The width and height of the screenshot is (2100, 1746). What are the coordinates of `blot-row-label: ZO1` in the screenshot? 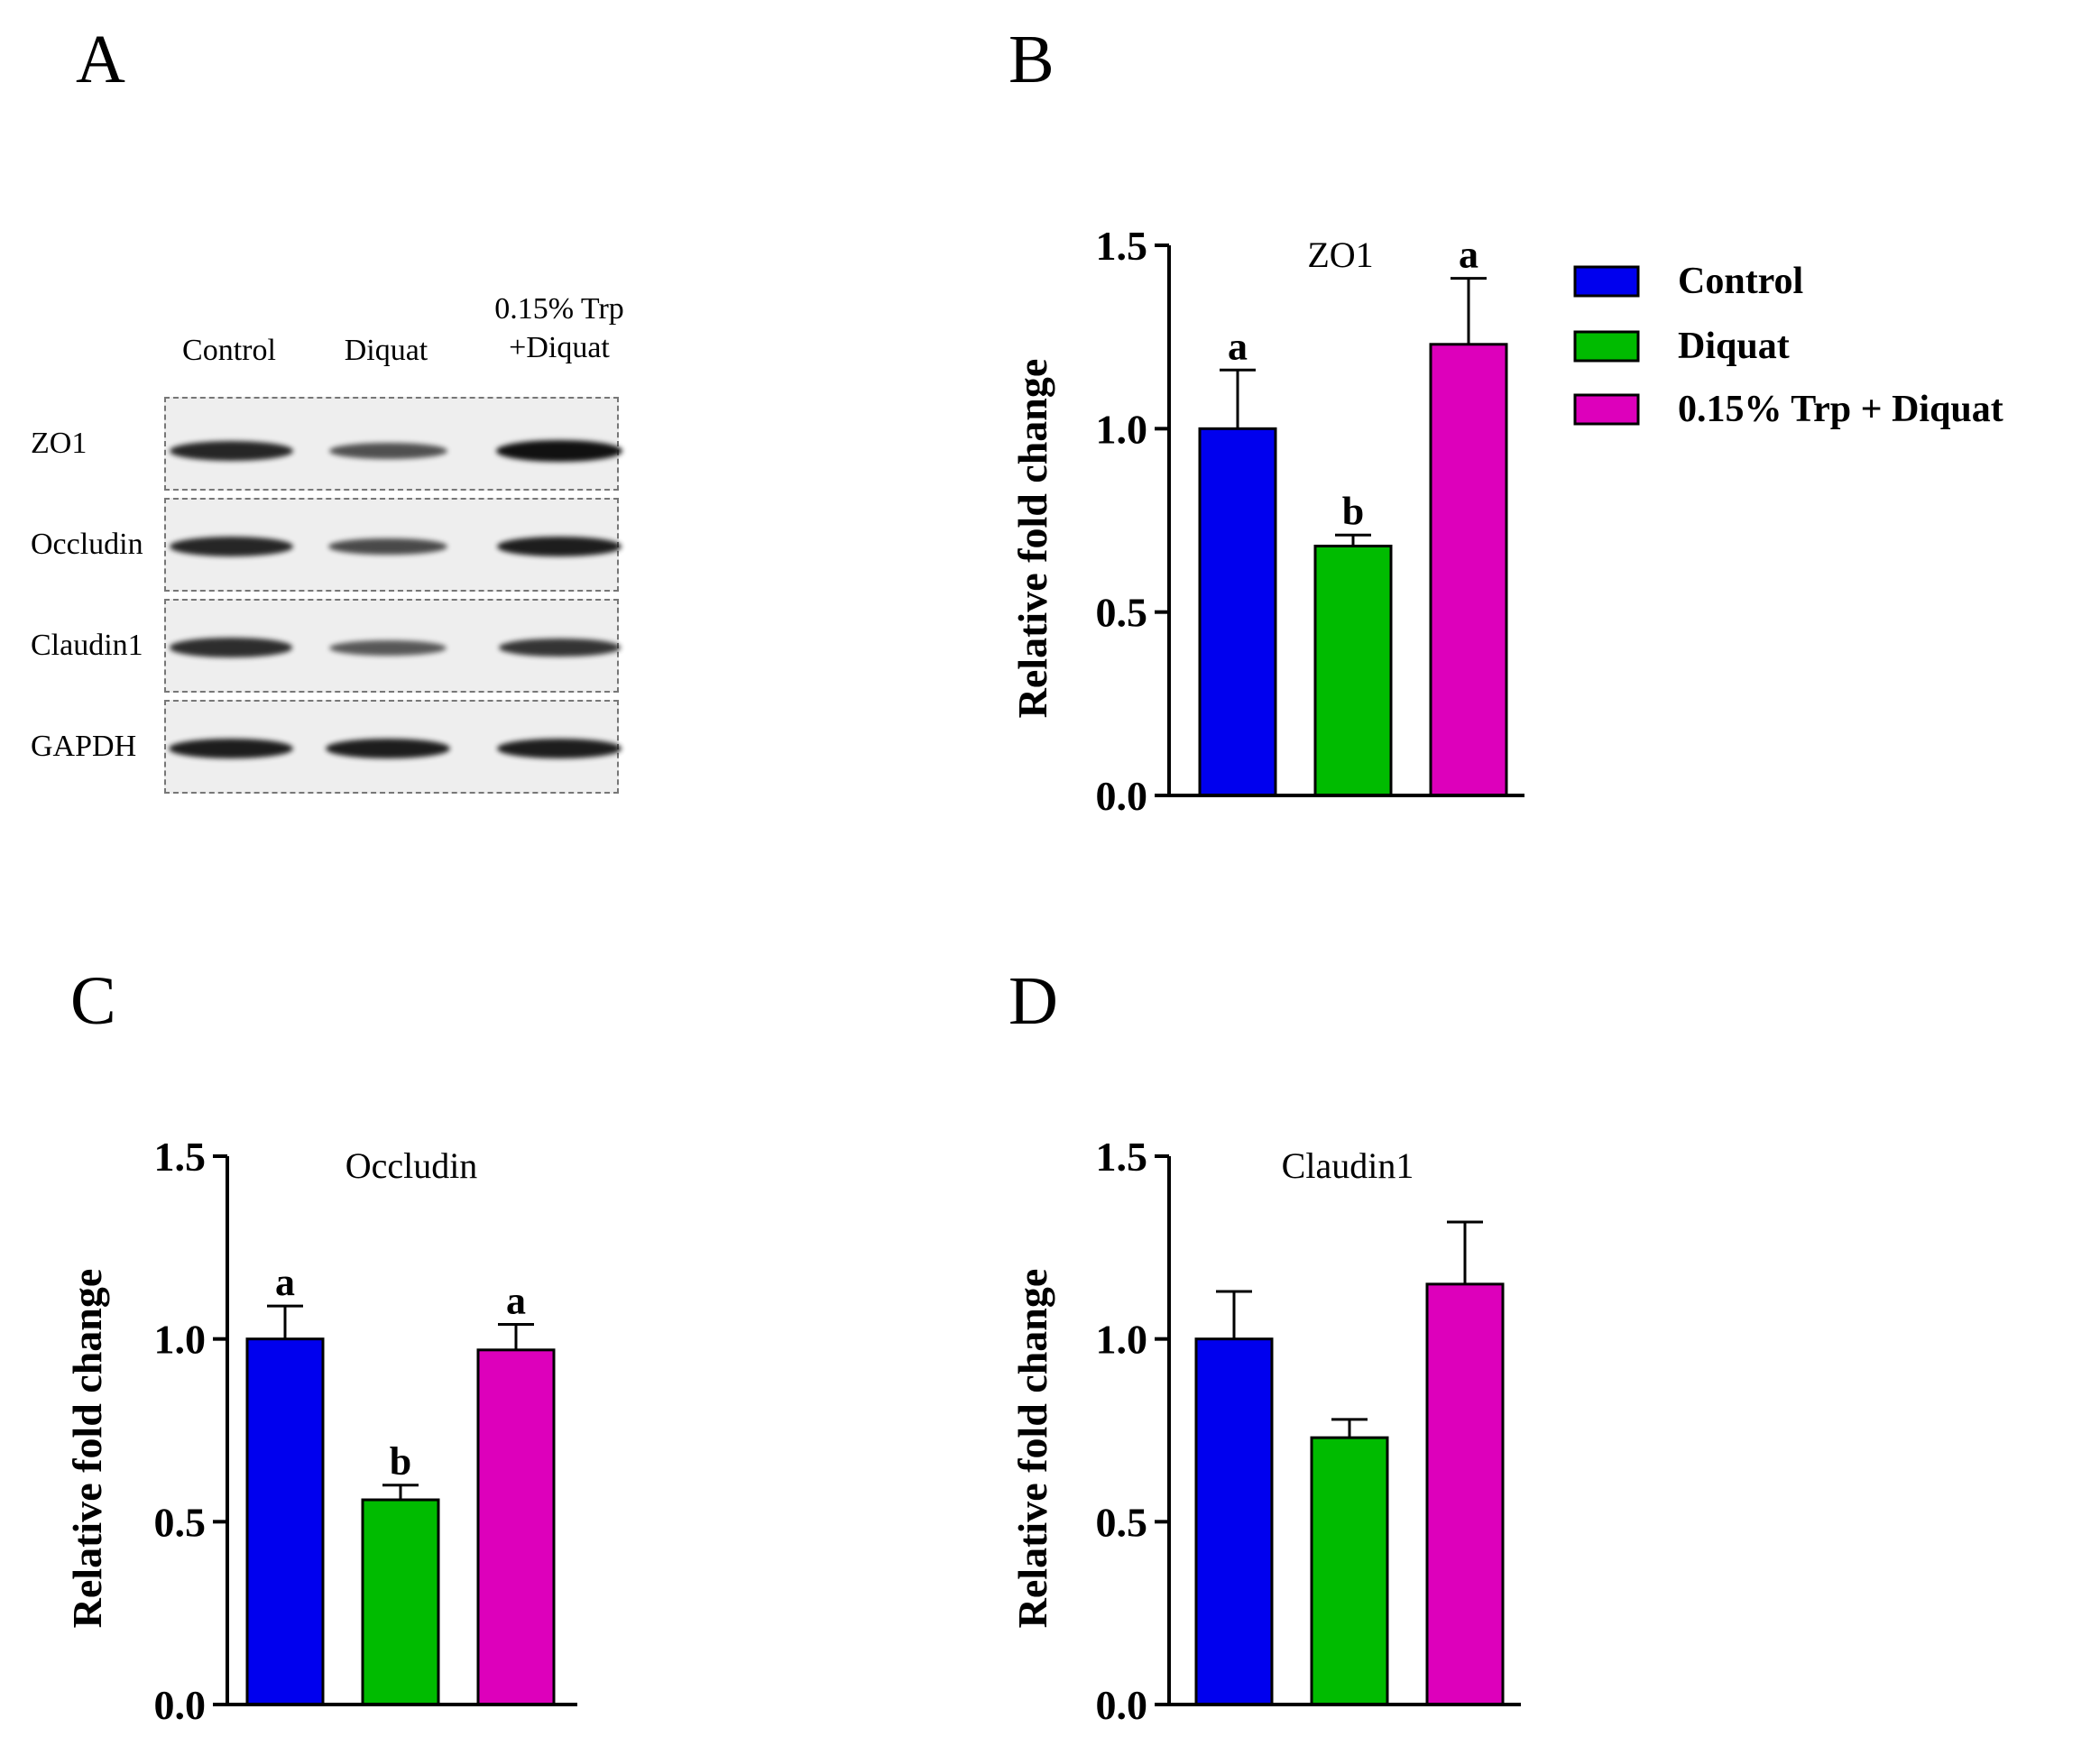 It's located at (59, 443).